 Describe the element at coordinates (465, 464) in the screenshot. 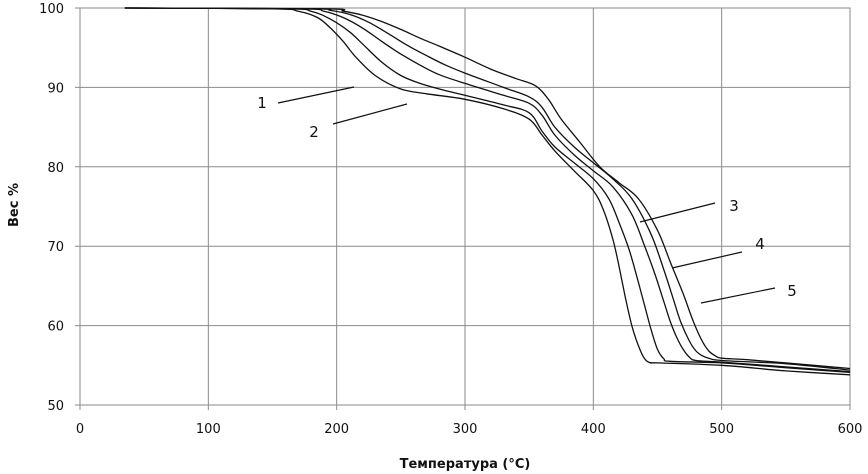

I see `x-axis-title: Температура (°C)` at that location.